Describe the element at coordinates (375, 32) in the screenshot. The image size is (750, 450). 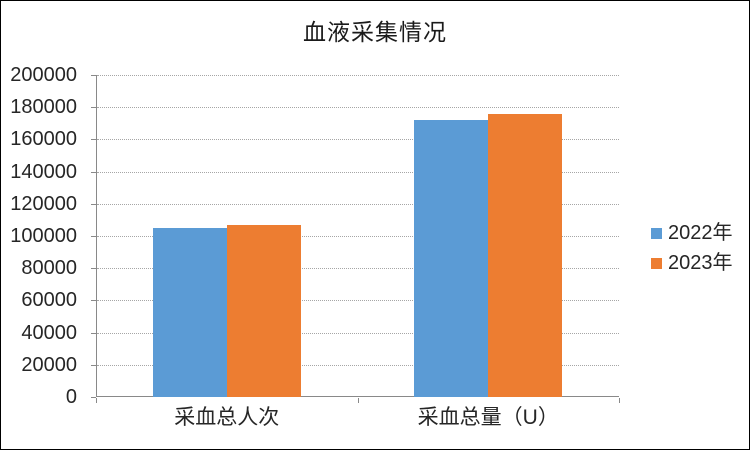
I see `chart-title: 血液采集情况` at that location.